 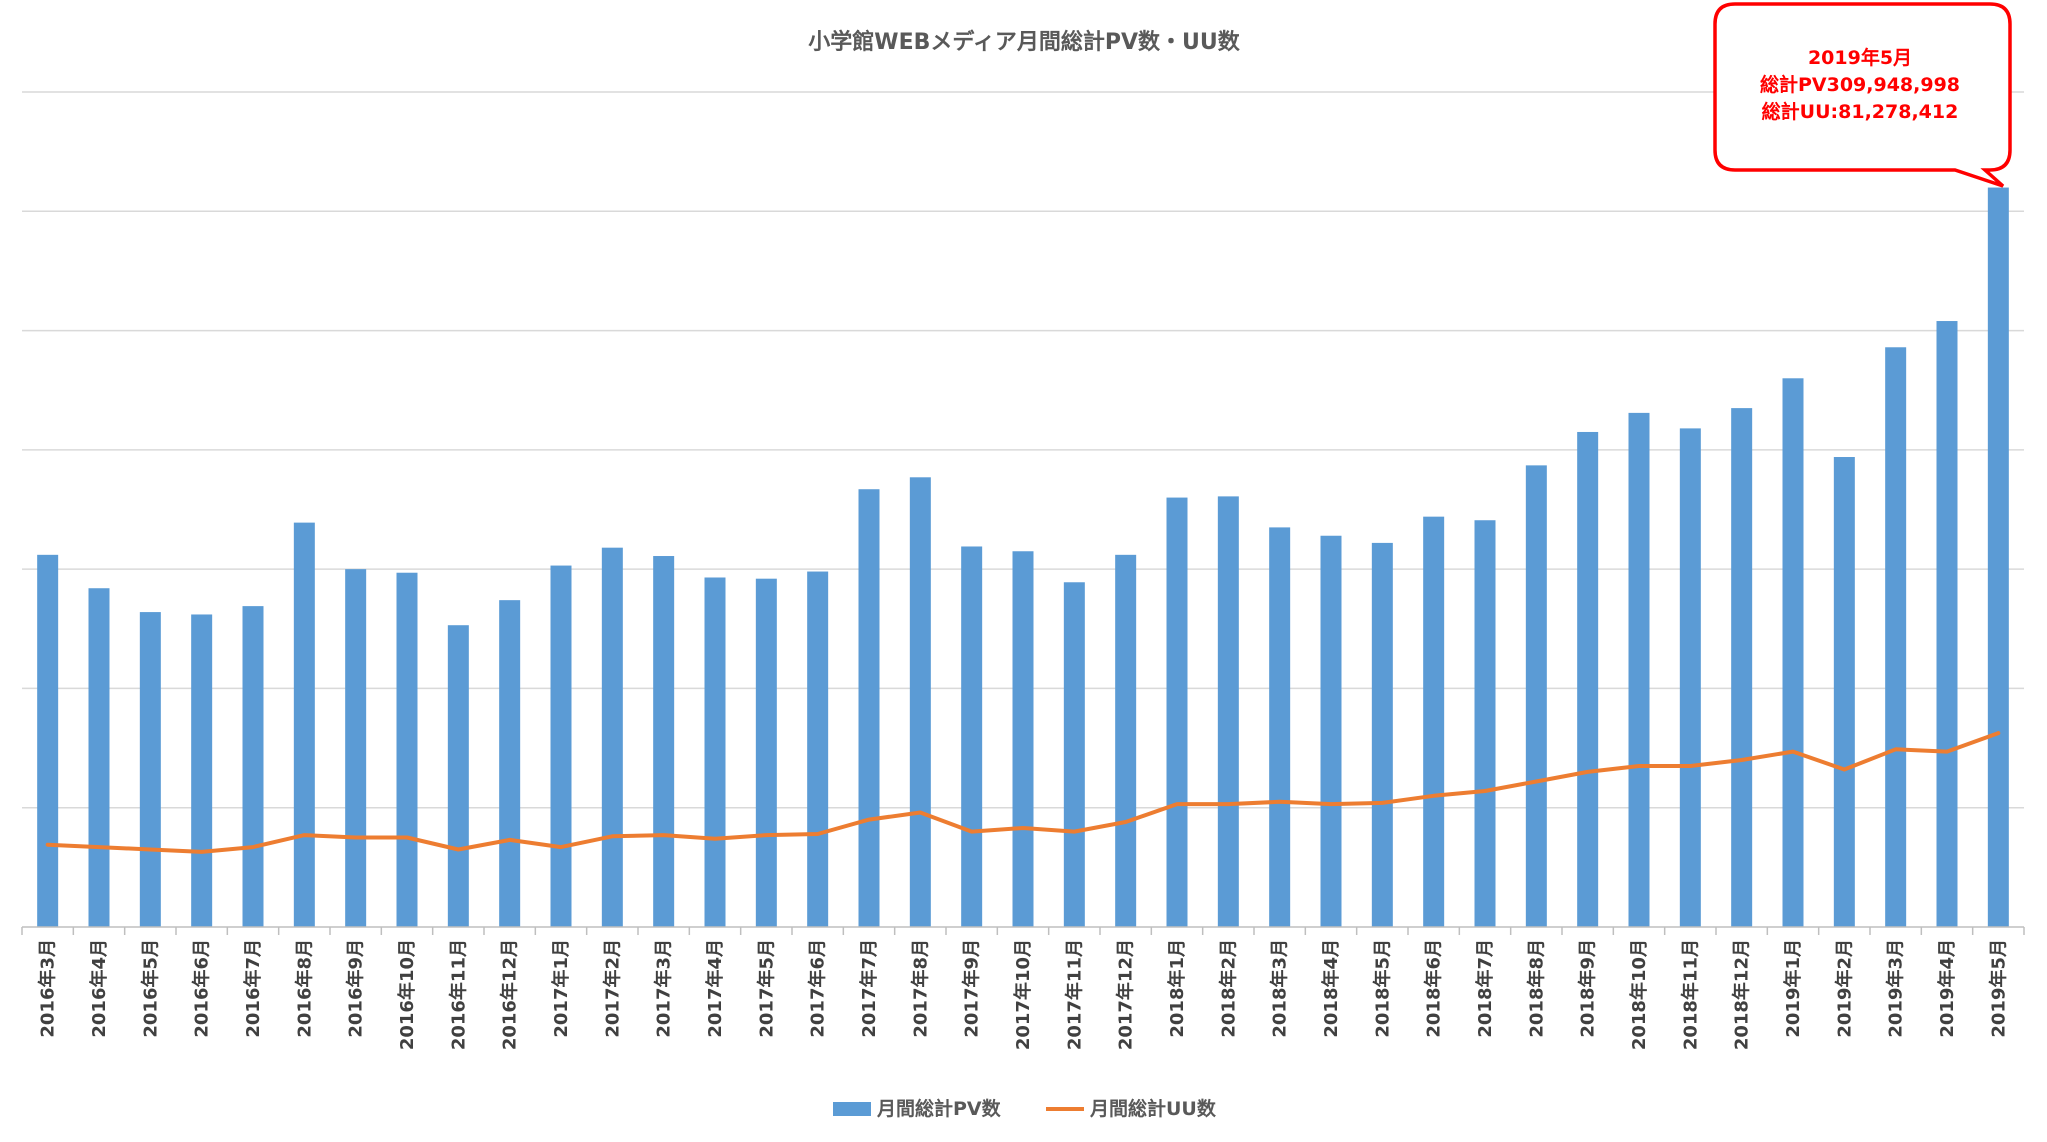 I want to click on x-tick-label: 2016年4月, so click(x=99, y=988).